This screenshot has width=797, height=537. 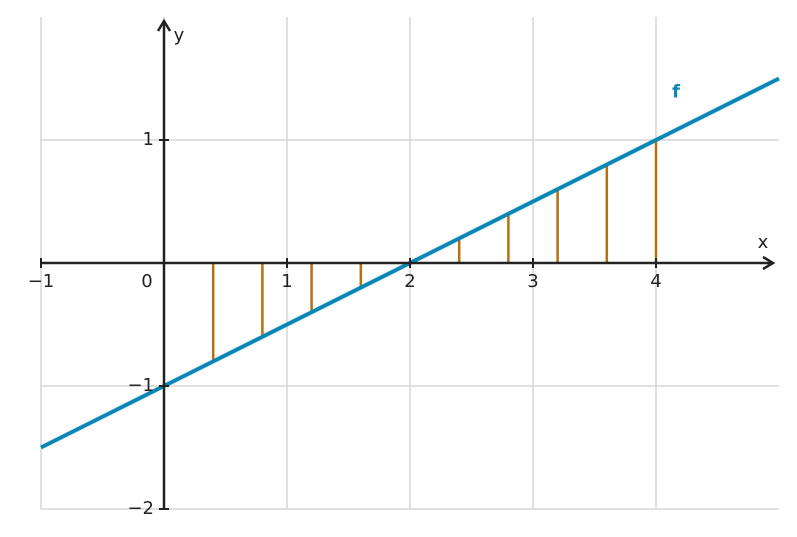 I want to click on function-label: f, so click(x=676, y=92).